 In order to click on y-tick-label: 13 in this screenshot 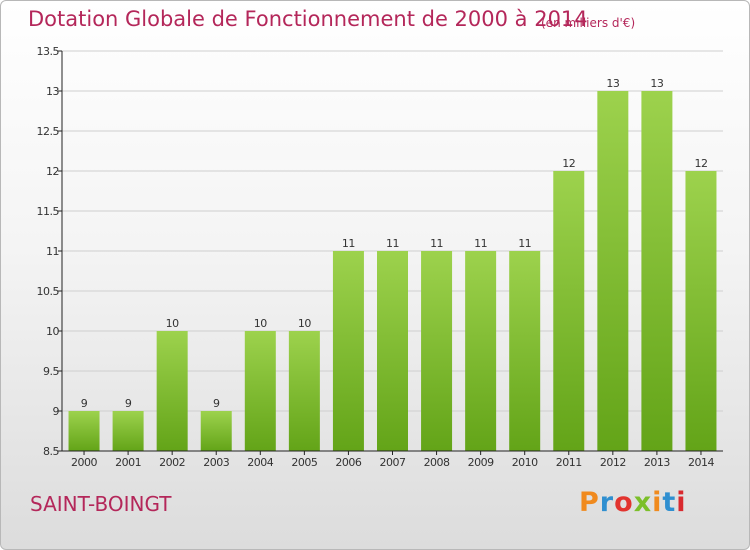, I will do `click(52, 91)`.